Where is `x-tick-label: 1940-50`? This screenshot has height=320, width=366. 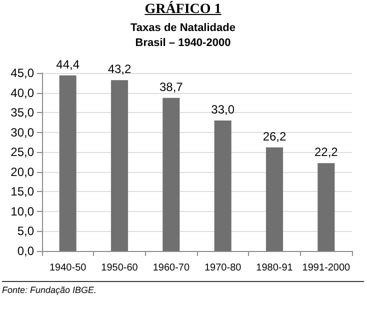
x-tick-label: 1940-50 is located at coordinates (68, 268).